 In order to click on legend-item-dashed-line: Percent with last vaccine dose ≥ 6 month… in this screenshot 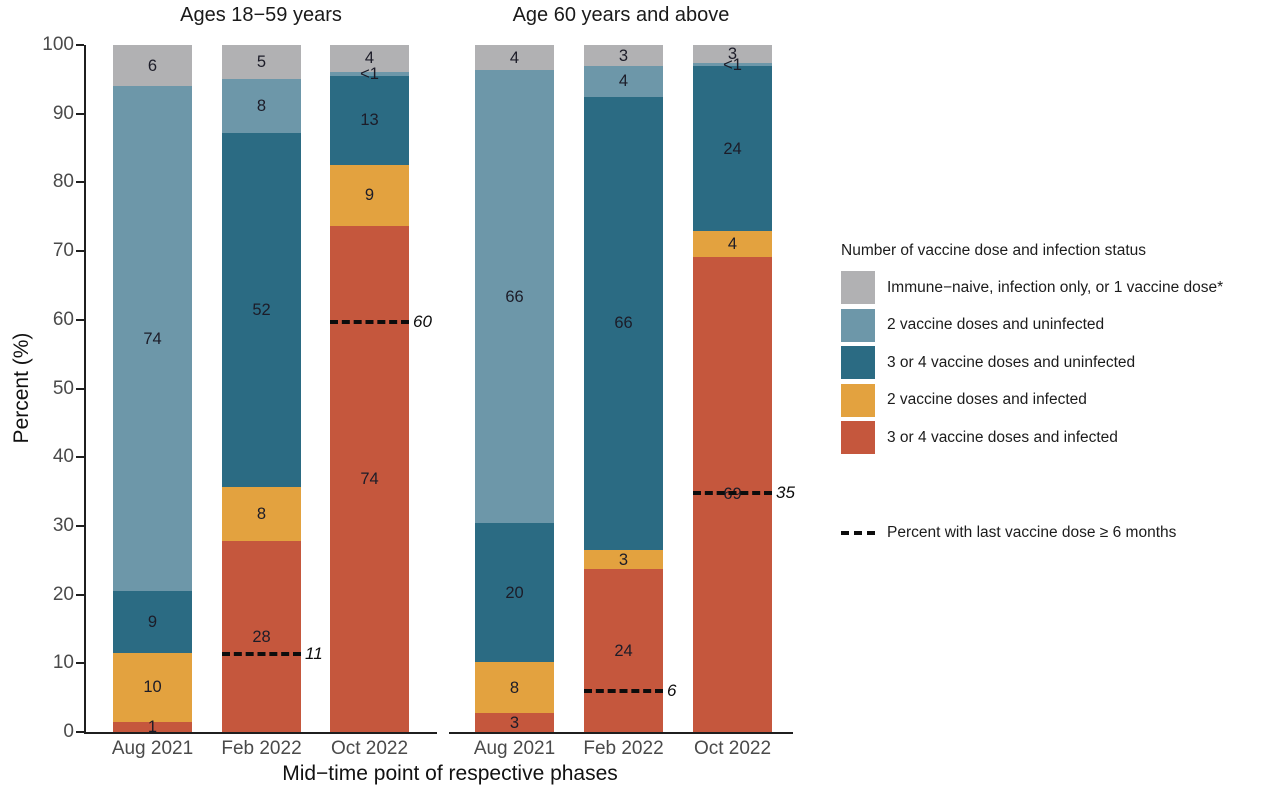, I will do `click(1008, 533)`.